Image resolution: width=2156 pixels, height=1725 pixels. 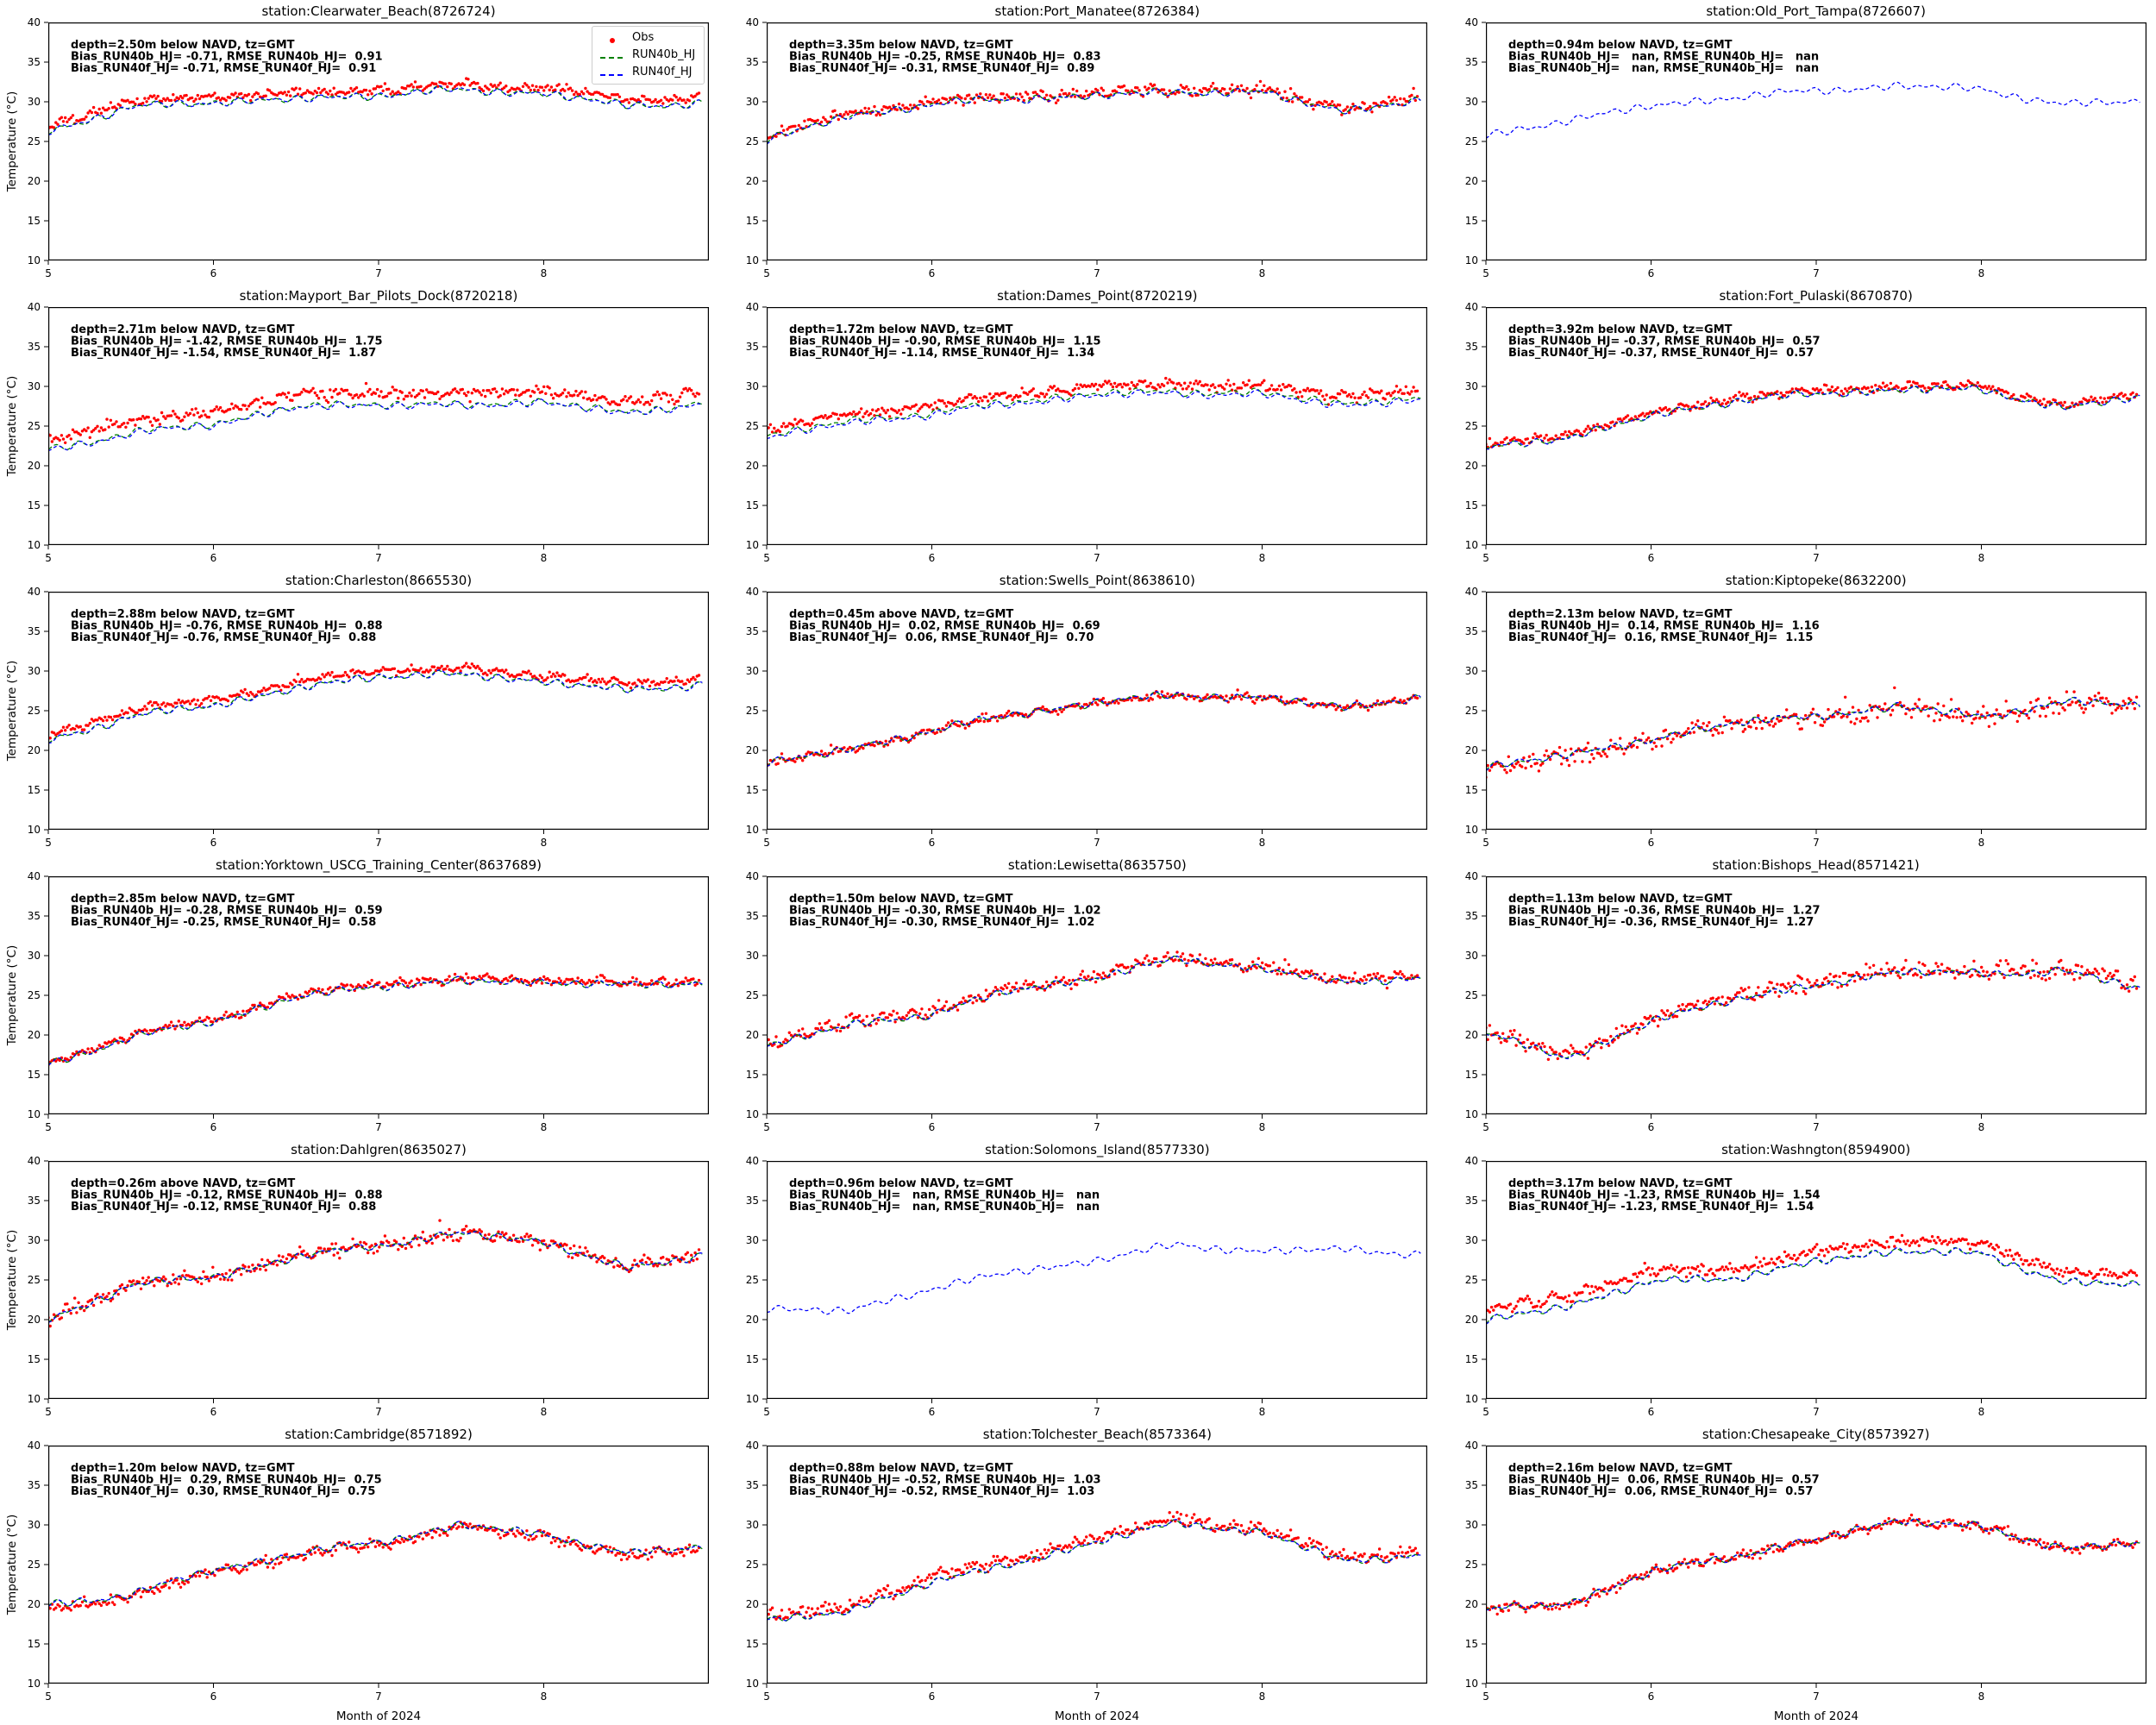 What do you see at coordinates (374, 413) in the screenshot?
I see `obs-scatter` at bounding box center [374, 413].